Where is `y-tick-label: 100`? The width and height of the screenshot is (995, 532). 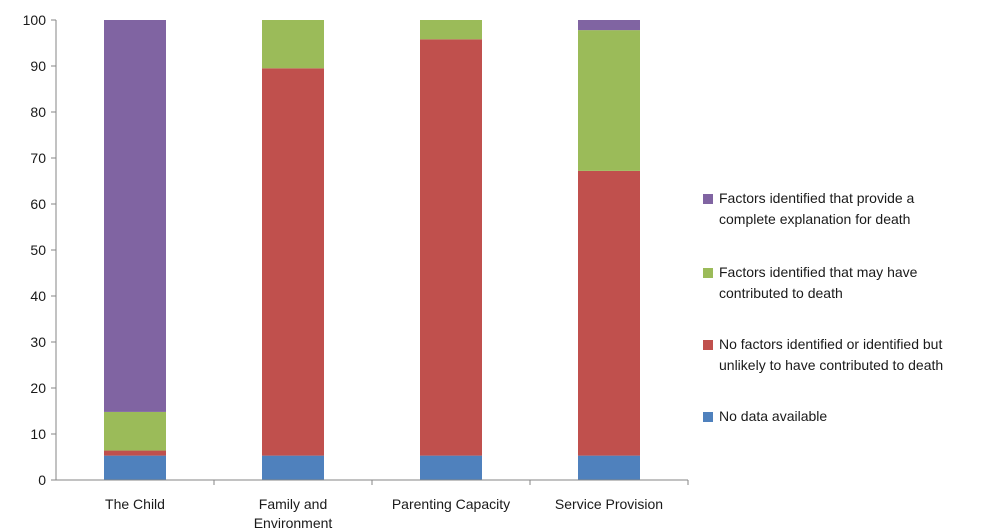
y-tick-label: 100 is located at coordinates (35, 20).